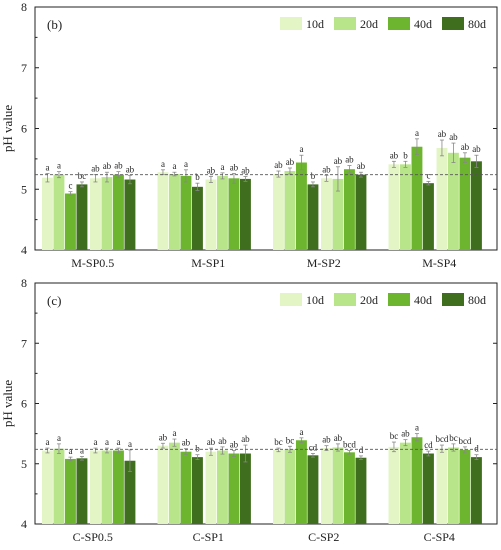  Describe the element at coordinates (291, 299) in the screenshot. I see `legend-swatch-10d` at that location.